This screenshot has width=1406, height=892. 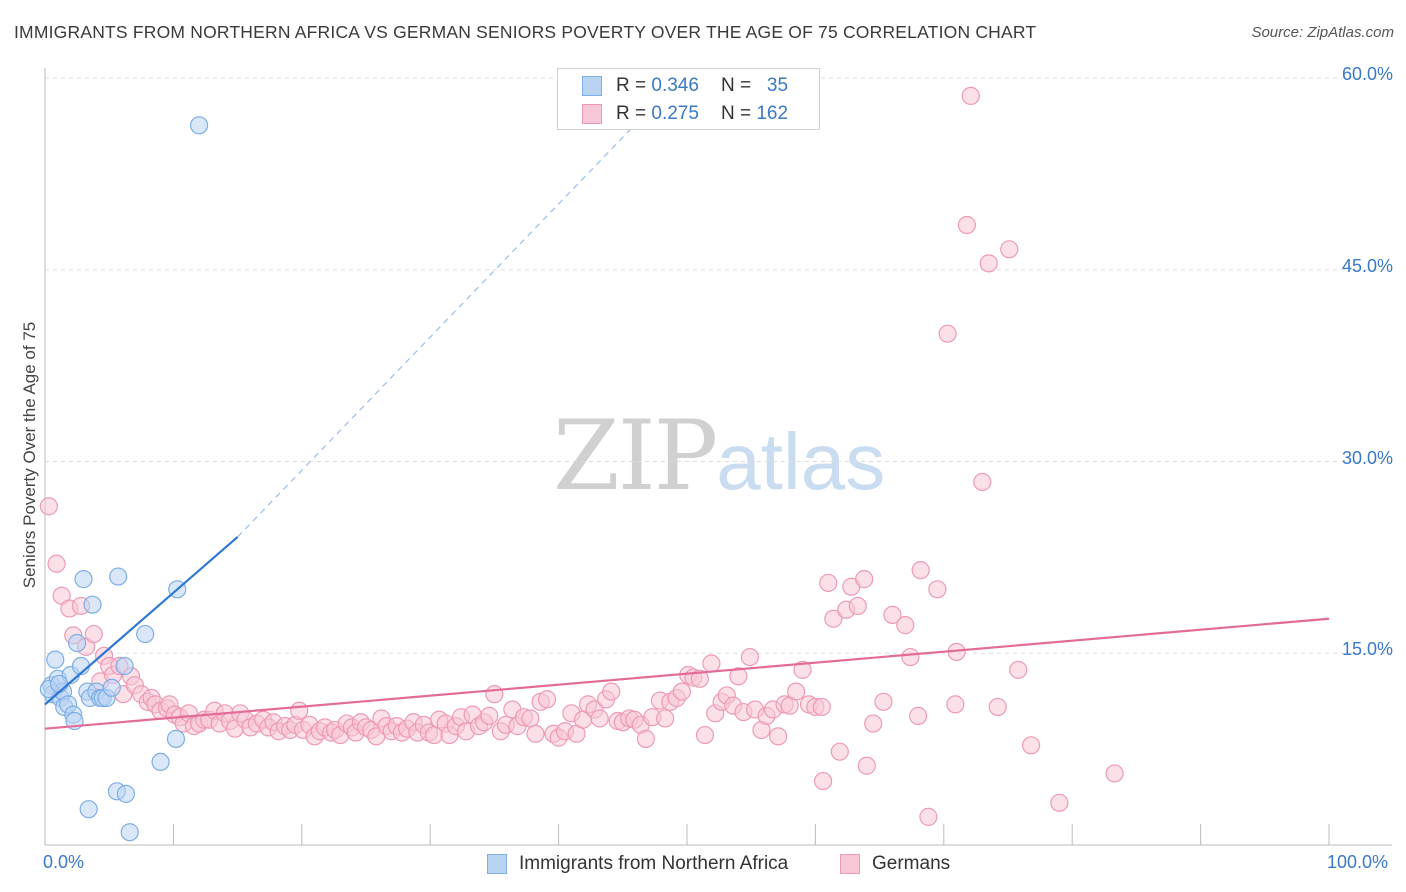 I want to click on bottom-legend-swatch-pink, so click(x=850, y=864).